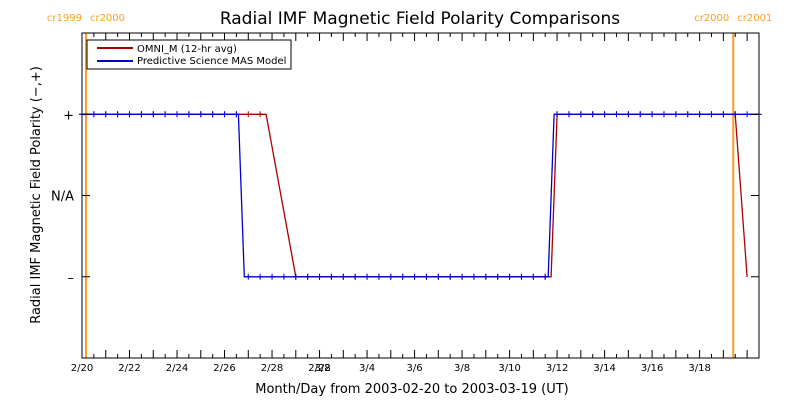 The width and height of the screenshot is (800, 400). Describe the element at coordinates (68, 115) in the screenshot. I see `y-tick-label: +` at that location.